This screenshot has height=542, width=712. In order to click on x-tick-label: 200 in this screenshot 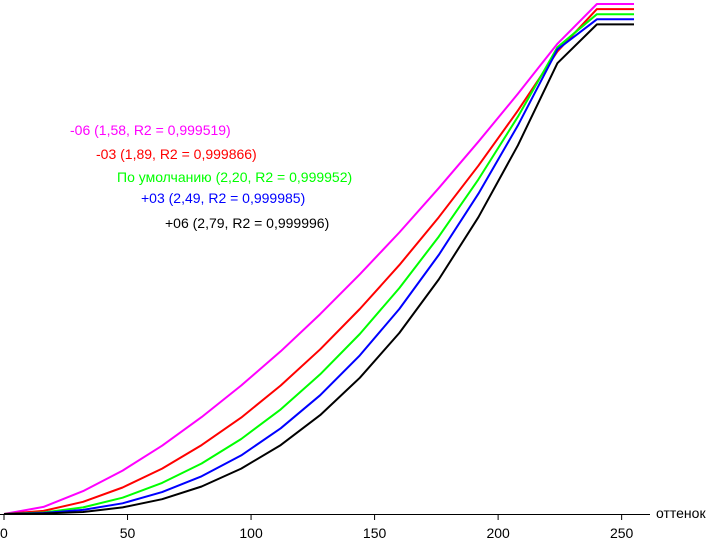, I will do `click(498, 533)`.